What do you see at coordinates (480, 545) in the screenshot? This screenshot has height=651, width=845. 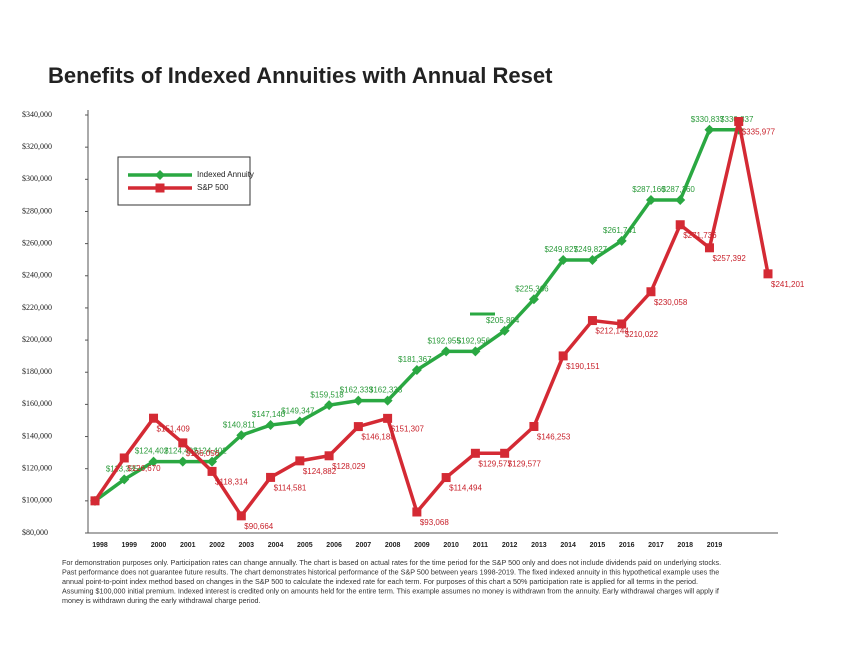 I see `x-tick-label: 2011` at bounding box center [480, 545].